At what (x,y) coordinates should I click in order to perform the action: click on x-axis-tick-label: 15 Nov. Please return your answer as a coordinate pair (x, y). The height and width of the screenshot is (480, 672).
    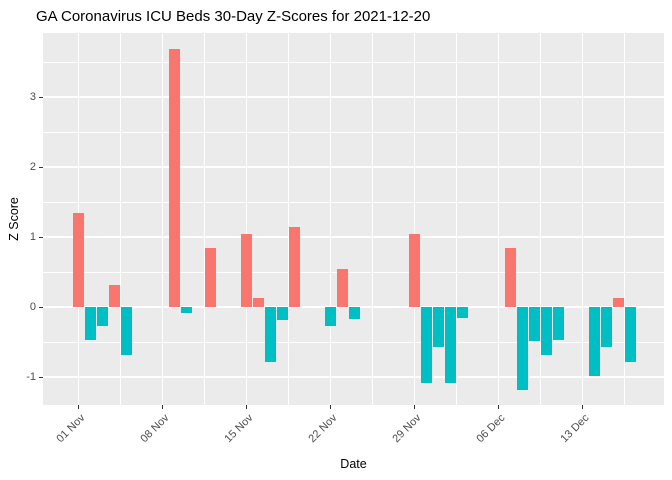
    Looking at the image, I should click on (239, 429).